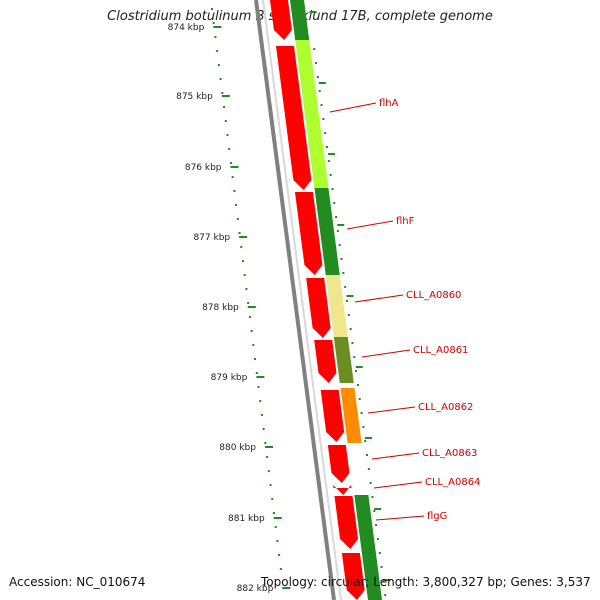 The height and width of the screenshot is (600, 600). Describe the element at coordinates (405, 221) in the screenshot. I see `gene-label: flhF` at that location.